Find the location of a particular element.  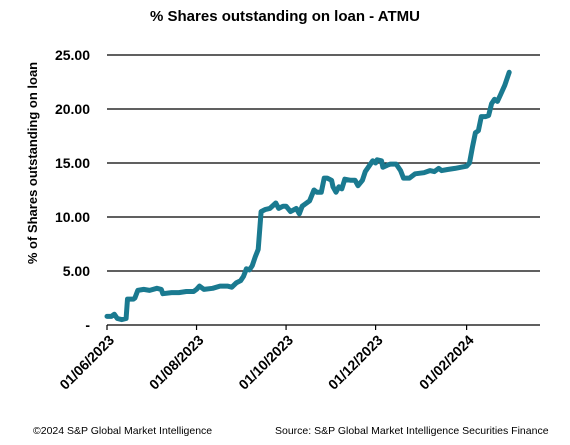

chart-title: % Shares outstanding on loan - ATMU is located at coordinates (285, 16).